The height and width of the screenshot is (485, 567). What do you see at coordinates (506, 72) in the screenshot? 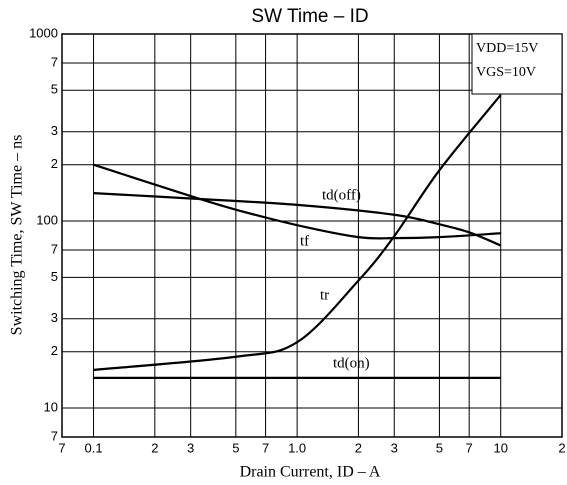
I see `annotation: VGS=10V` at bounding box center [506, 72].